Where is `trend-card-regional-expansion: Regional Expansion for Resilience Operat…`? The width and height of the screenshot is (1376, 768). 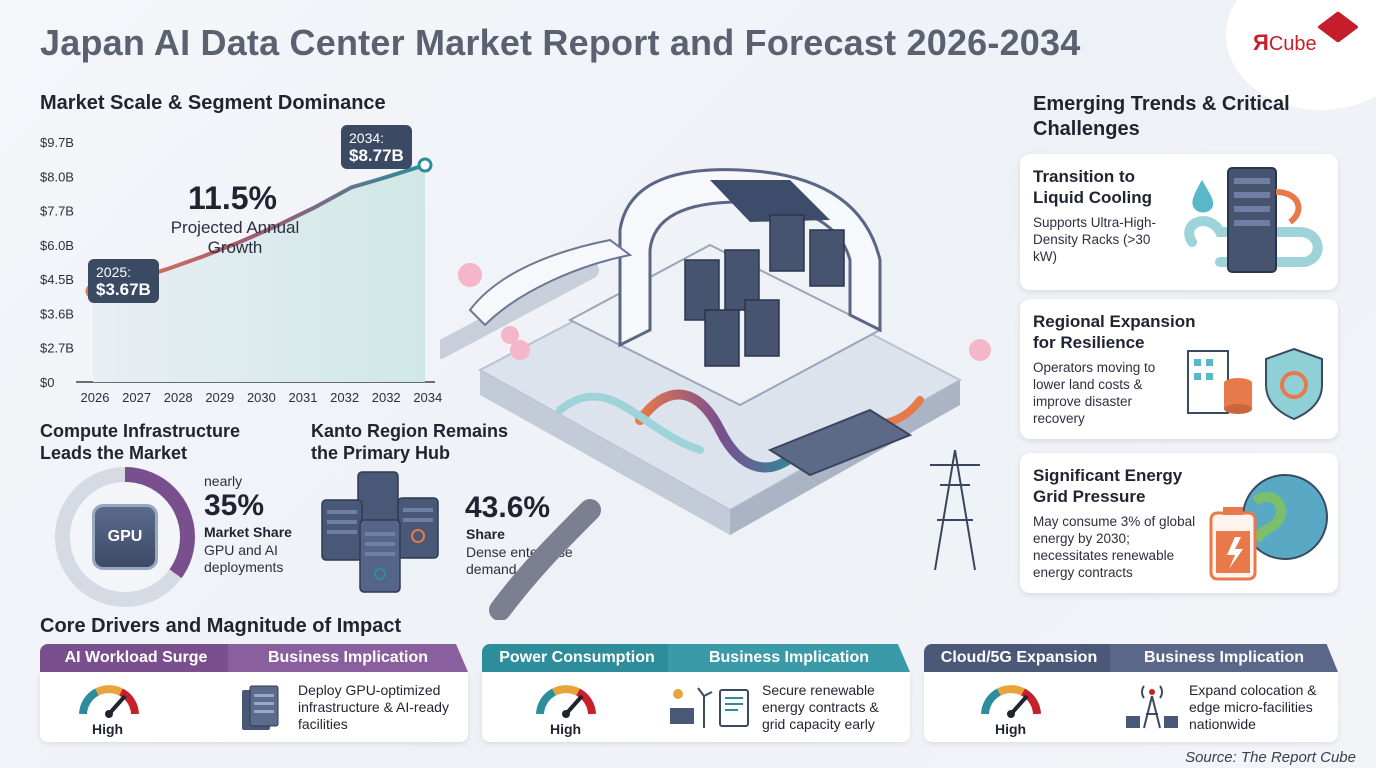 trend-card-regional-expansion: Regional Expansion for Resilience Operat… is located at coordinates (1179, 369).